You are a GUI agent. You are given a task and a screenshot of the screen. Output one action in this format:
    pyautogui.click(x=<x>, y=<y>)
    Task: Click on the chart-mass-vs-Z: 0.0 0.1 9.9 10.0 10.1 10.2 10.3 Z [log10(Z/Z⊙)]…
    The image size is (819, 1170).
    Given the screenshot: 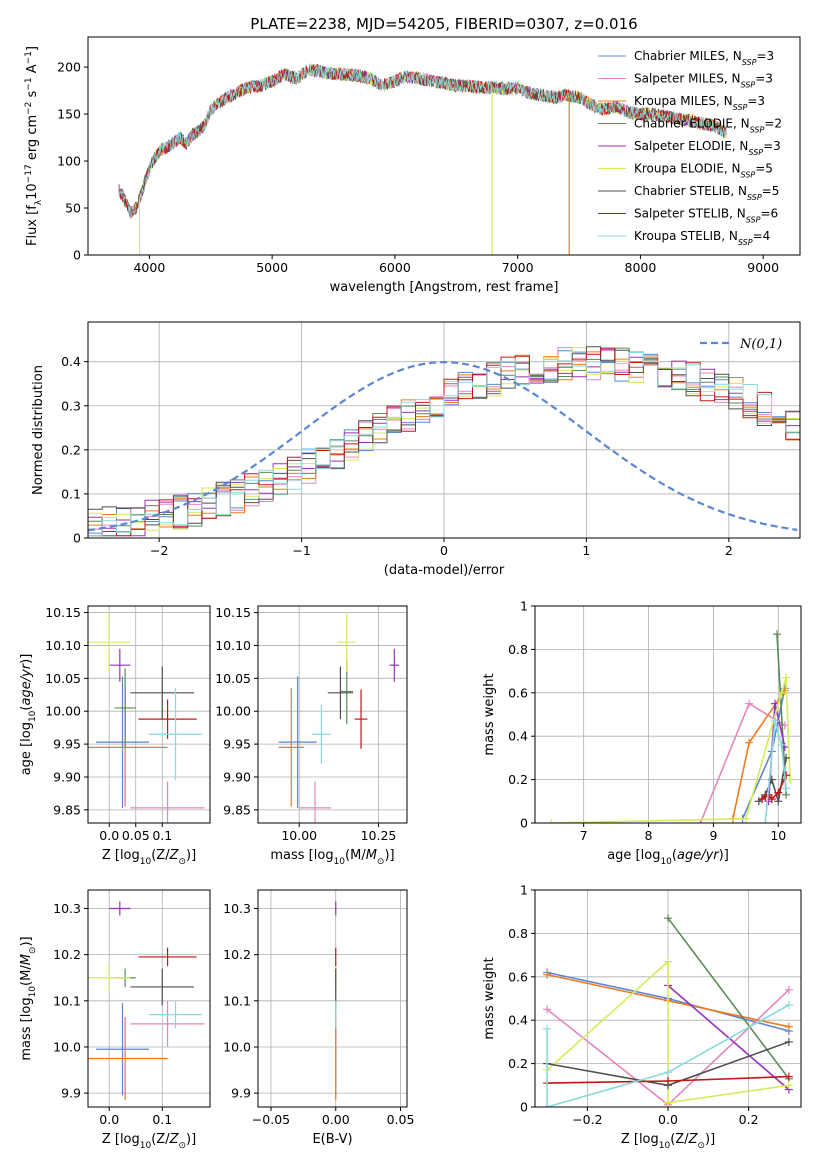 What is the action you would take?
    pyautogui.click(x=115, y=1020)
    